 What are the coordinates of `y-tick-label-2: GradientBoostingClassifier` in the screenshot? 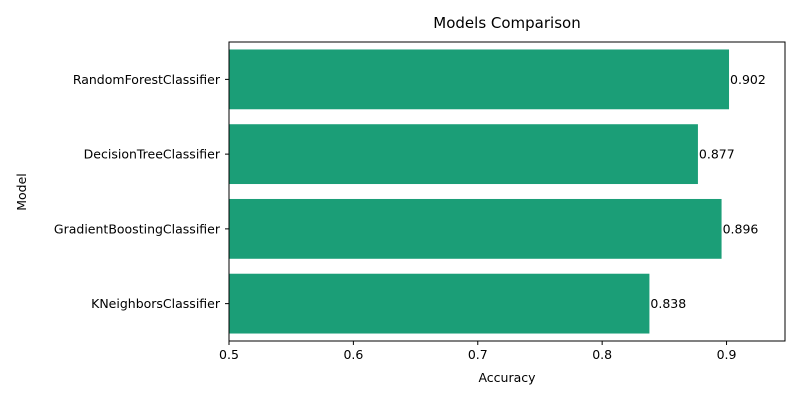 It's located at (137, 228).